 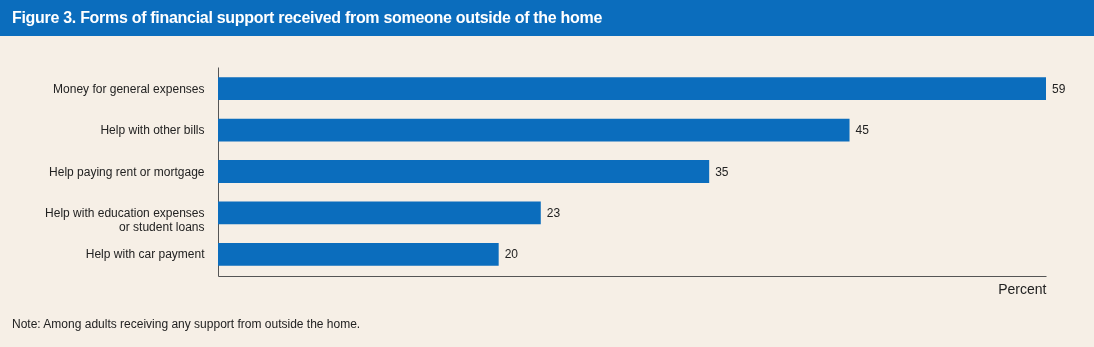 What do you see at coordinates (127, 171) in the screenshot?
I see `y-tick-label: Help paying rent or mortgage` at bounding box center [127, 171].